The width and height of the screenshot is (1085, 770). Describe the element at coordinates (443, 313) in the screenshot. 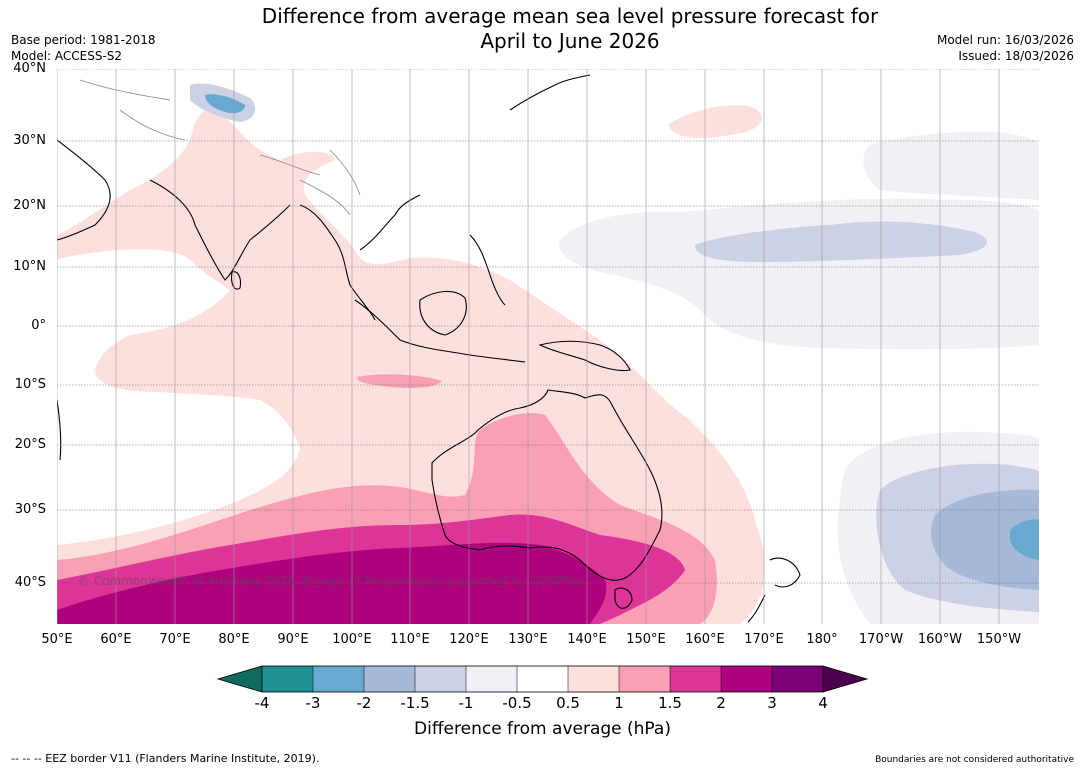

I see `borneo-coastline` at that location.